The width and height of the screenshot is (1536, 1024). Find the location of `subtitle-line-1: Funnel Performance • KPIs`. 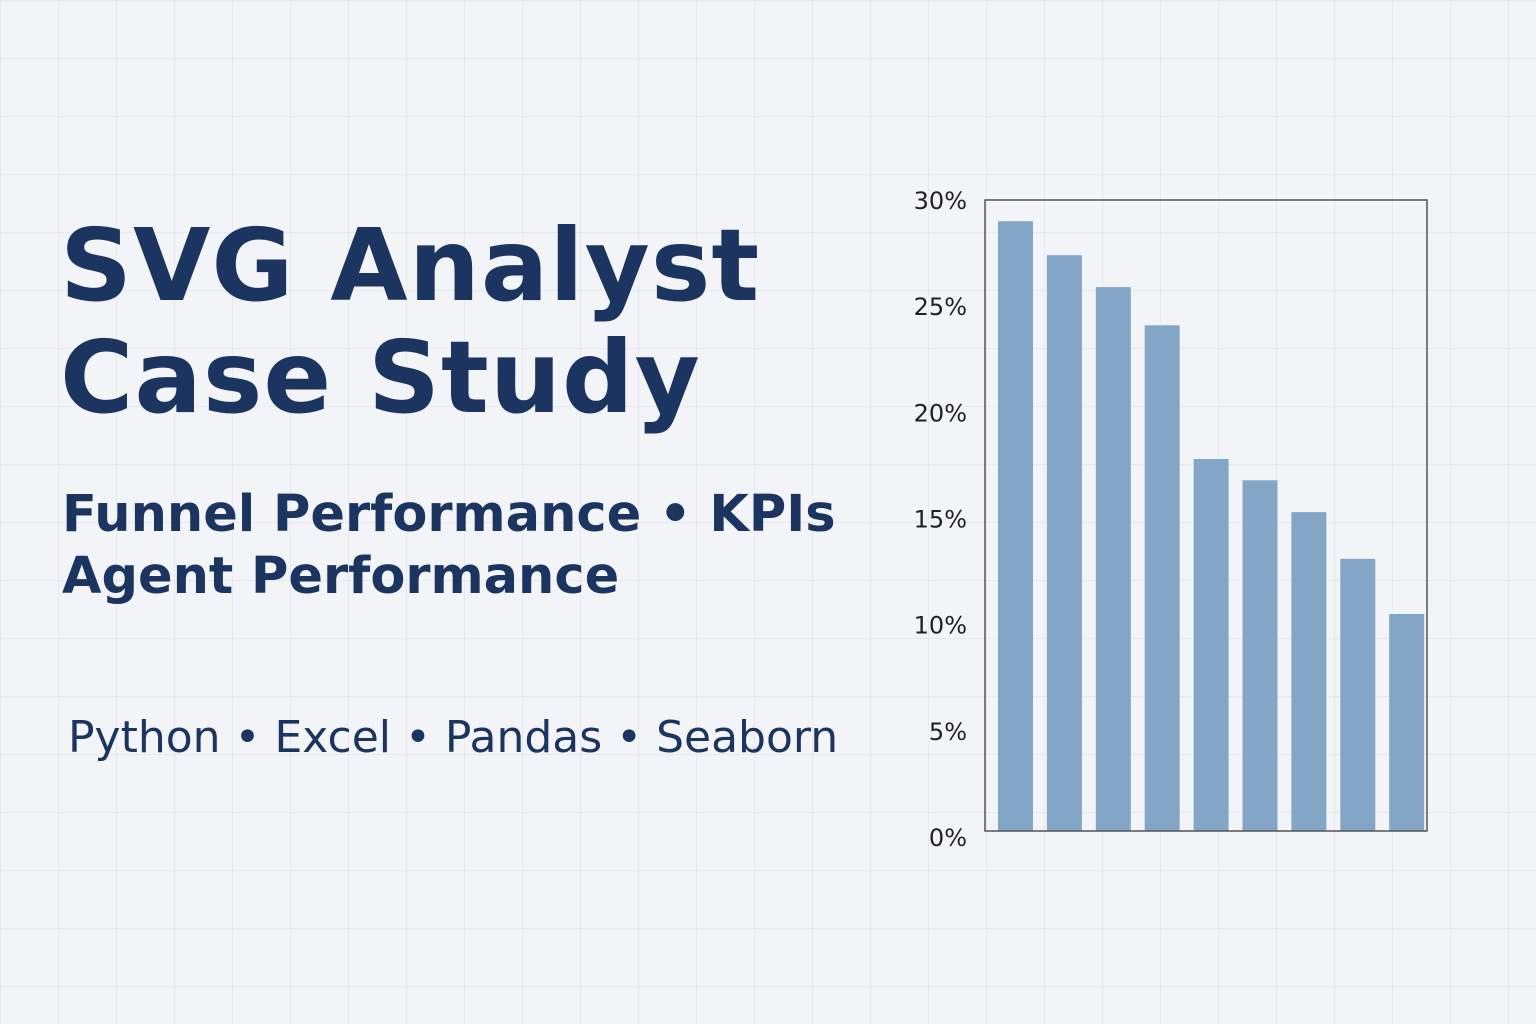

subtitle-line-1: Funnel Performance • KPIs is located at coordinates (449, 514).